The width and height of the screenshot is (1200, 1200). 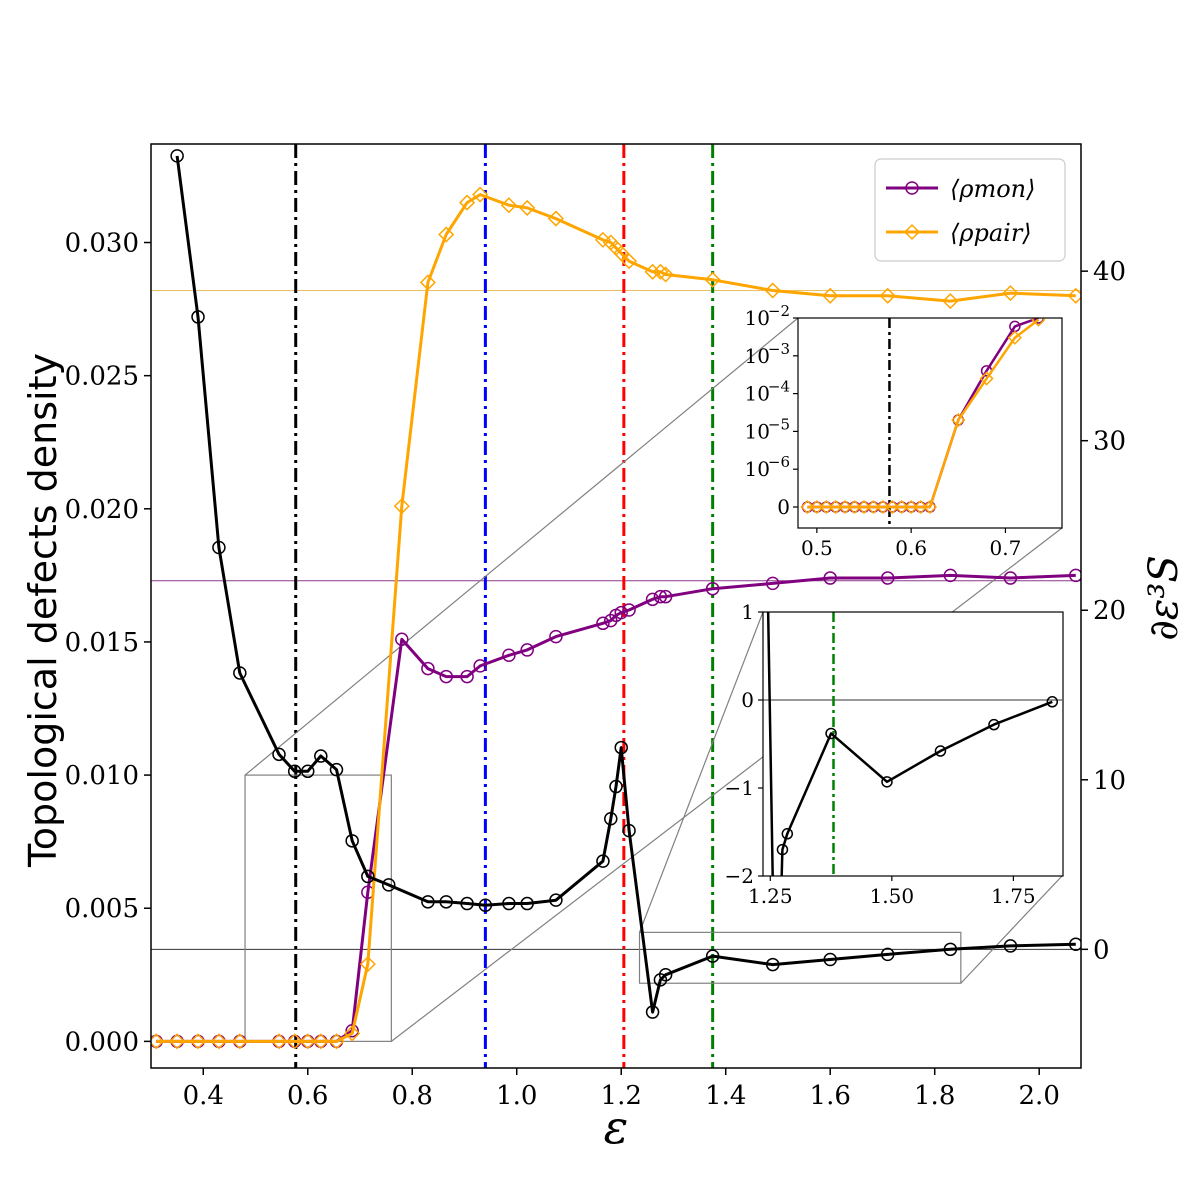 I want to click on inset-top-rho-mon-point, so click(x=1038, y=321).